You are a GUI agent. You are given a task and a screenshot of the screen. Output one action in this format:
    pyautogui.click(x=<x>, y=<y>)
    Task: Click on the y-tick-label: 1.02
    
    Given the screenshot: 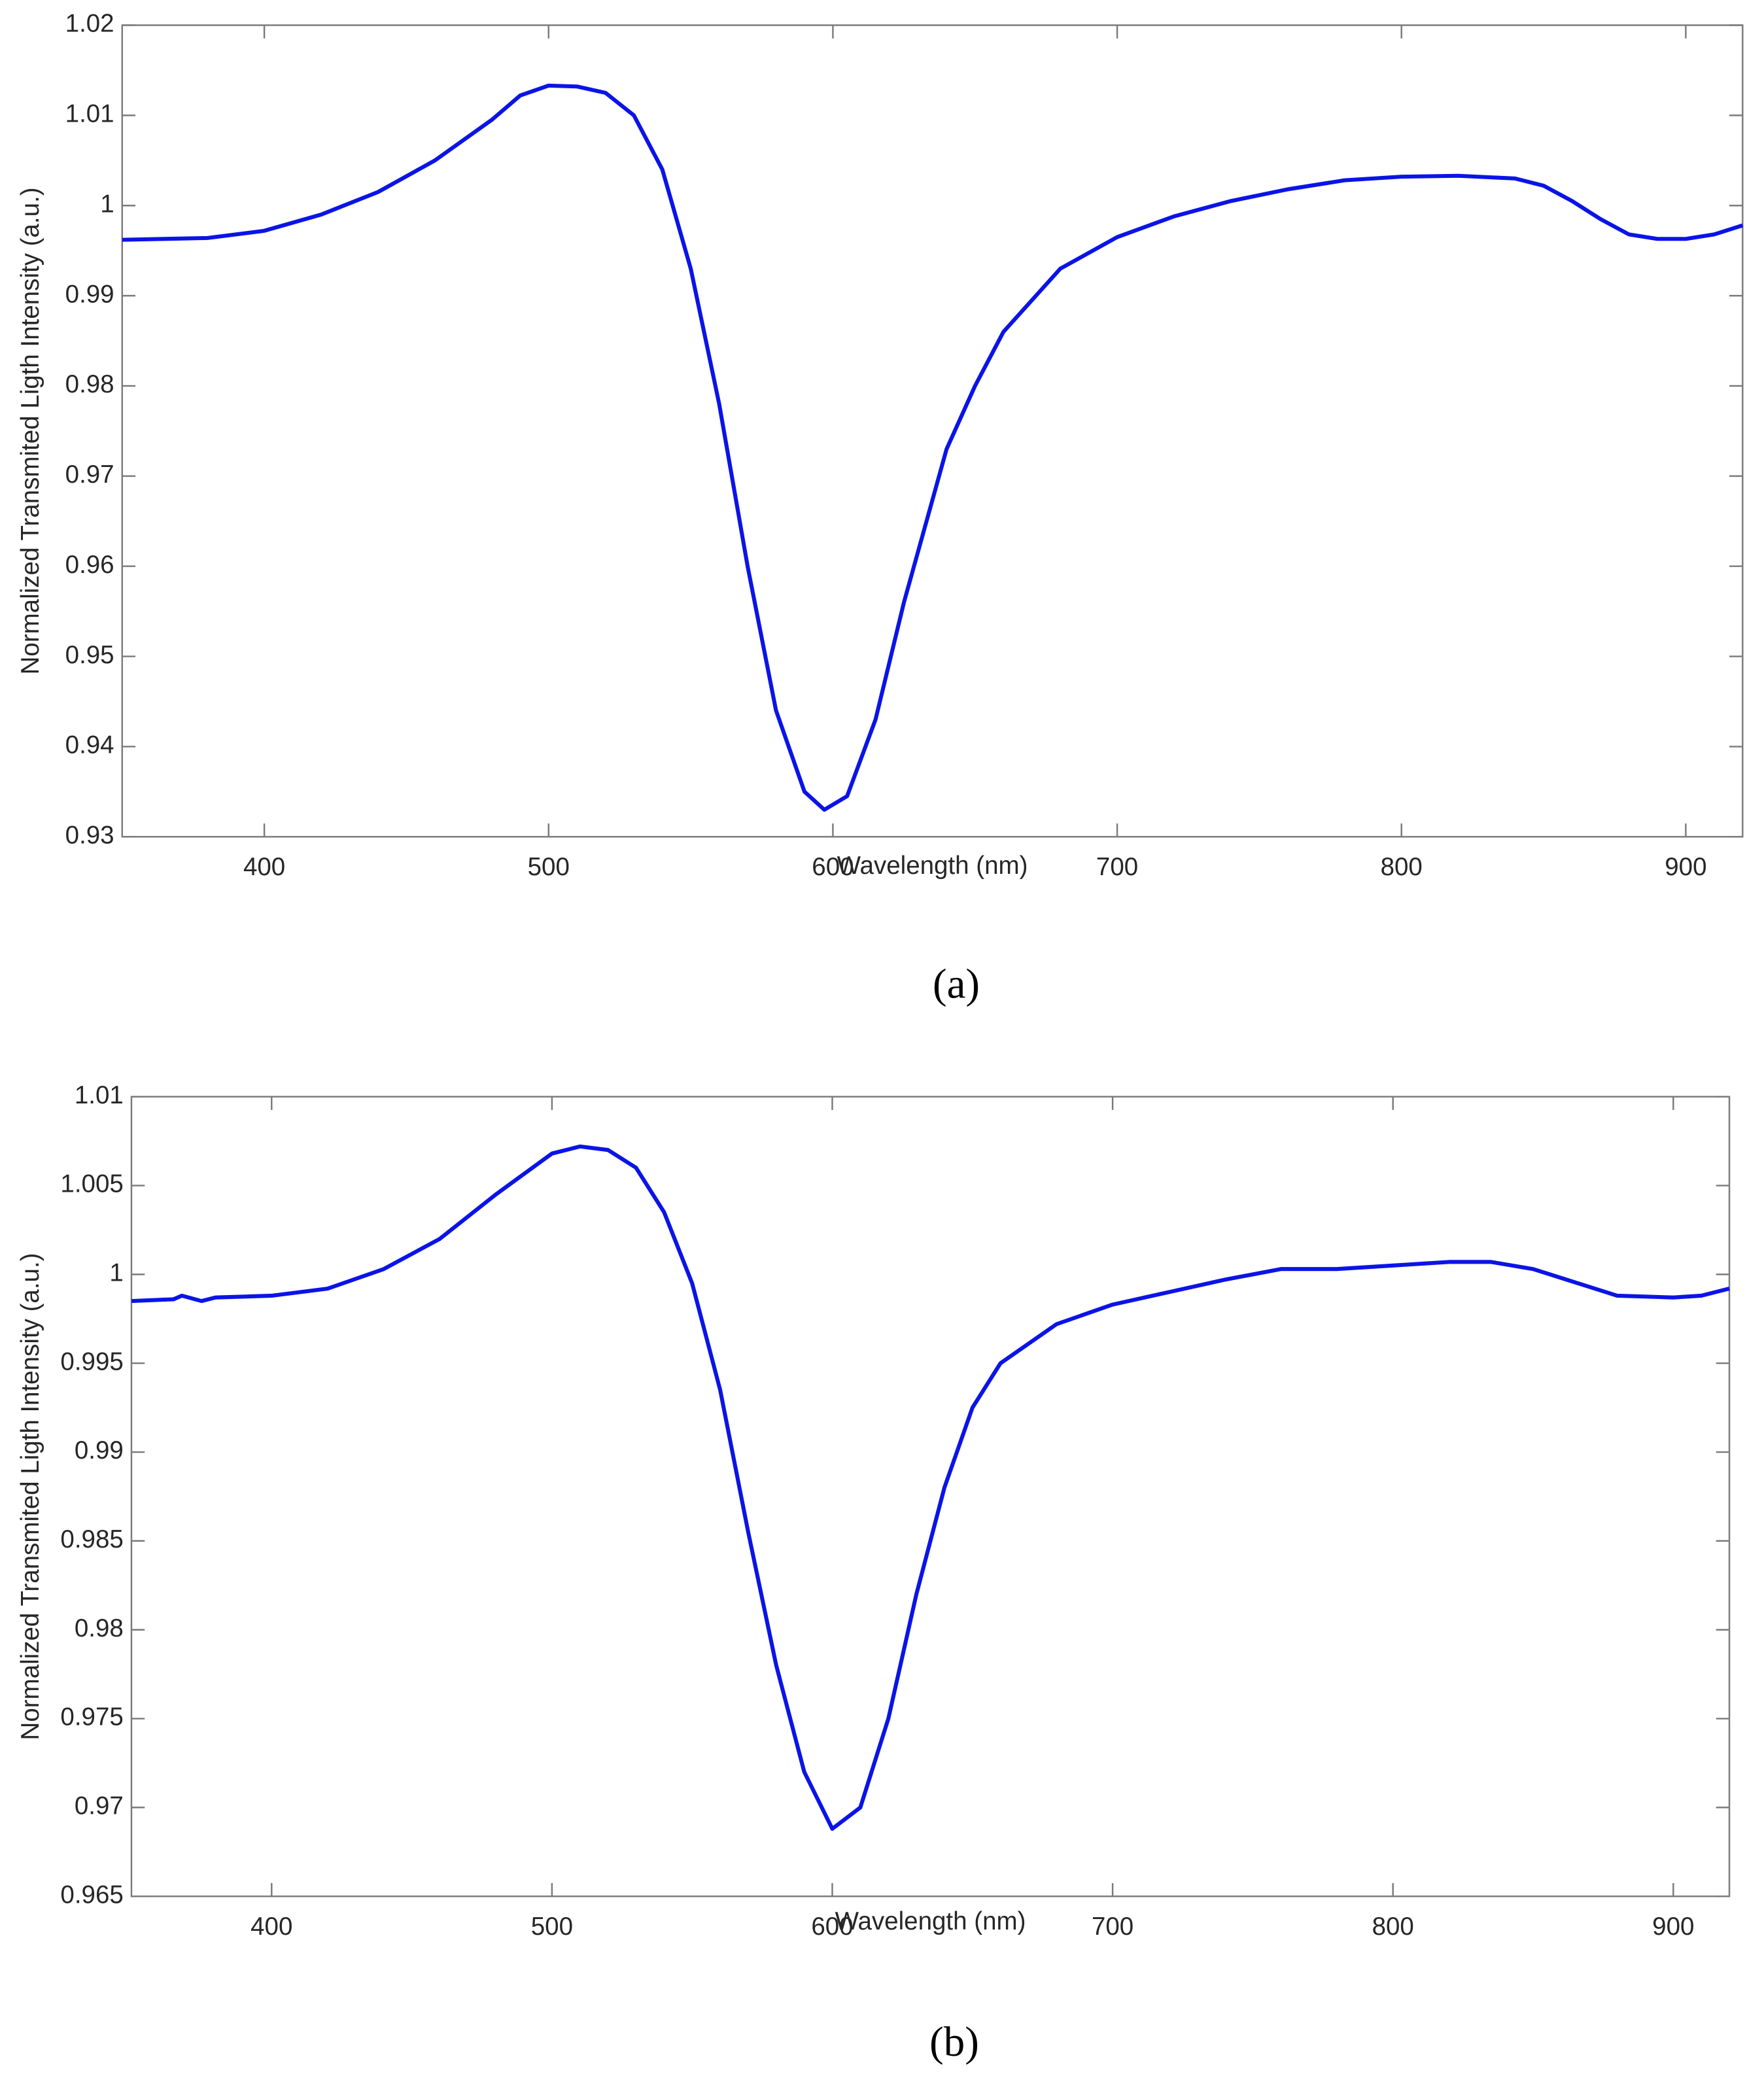 What is the action you would take?
    pyautogui.click(x=90, y=24)
    